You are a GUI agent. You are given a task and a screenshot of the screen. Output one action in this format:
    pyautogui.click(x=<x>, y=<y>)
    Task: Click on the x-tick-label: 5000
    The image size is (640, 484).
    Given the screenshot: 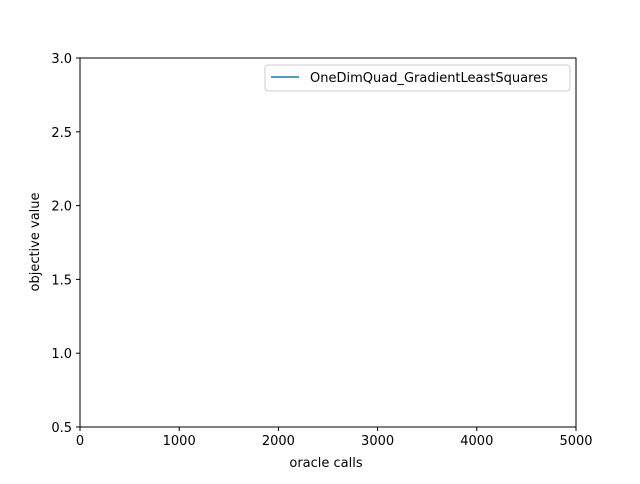 What is the action you would take?
    pyautogui.click(x=575, y=441)
    